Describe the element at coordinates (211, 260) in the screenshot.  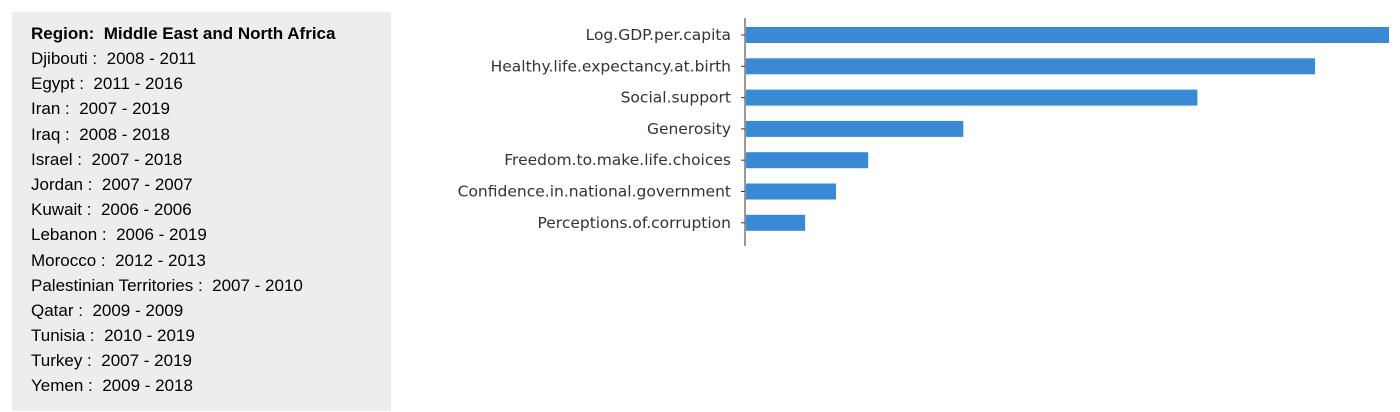
I see `country-row: Morocco : 2012 - 2013` at that location.